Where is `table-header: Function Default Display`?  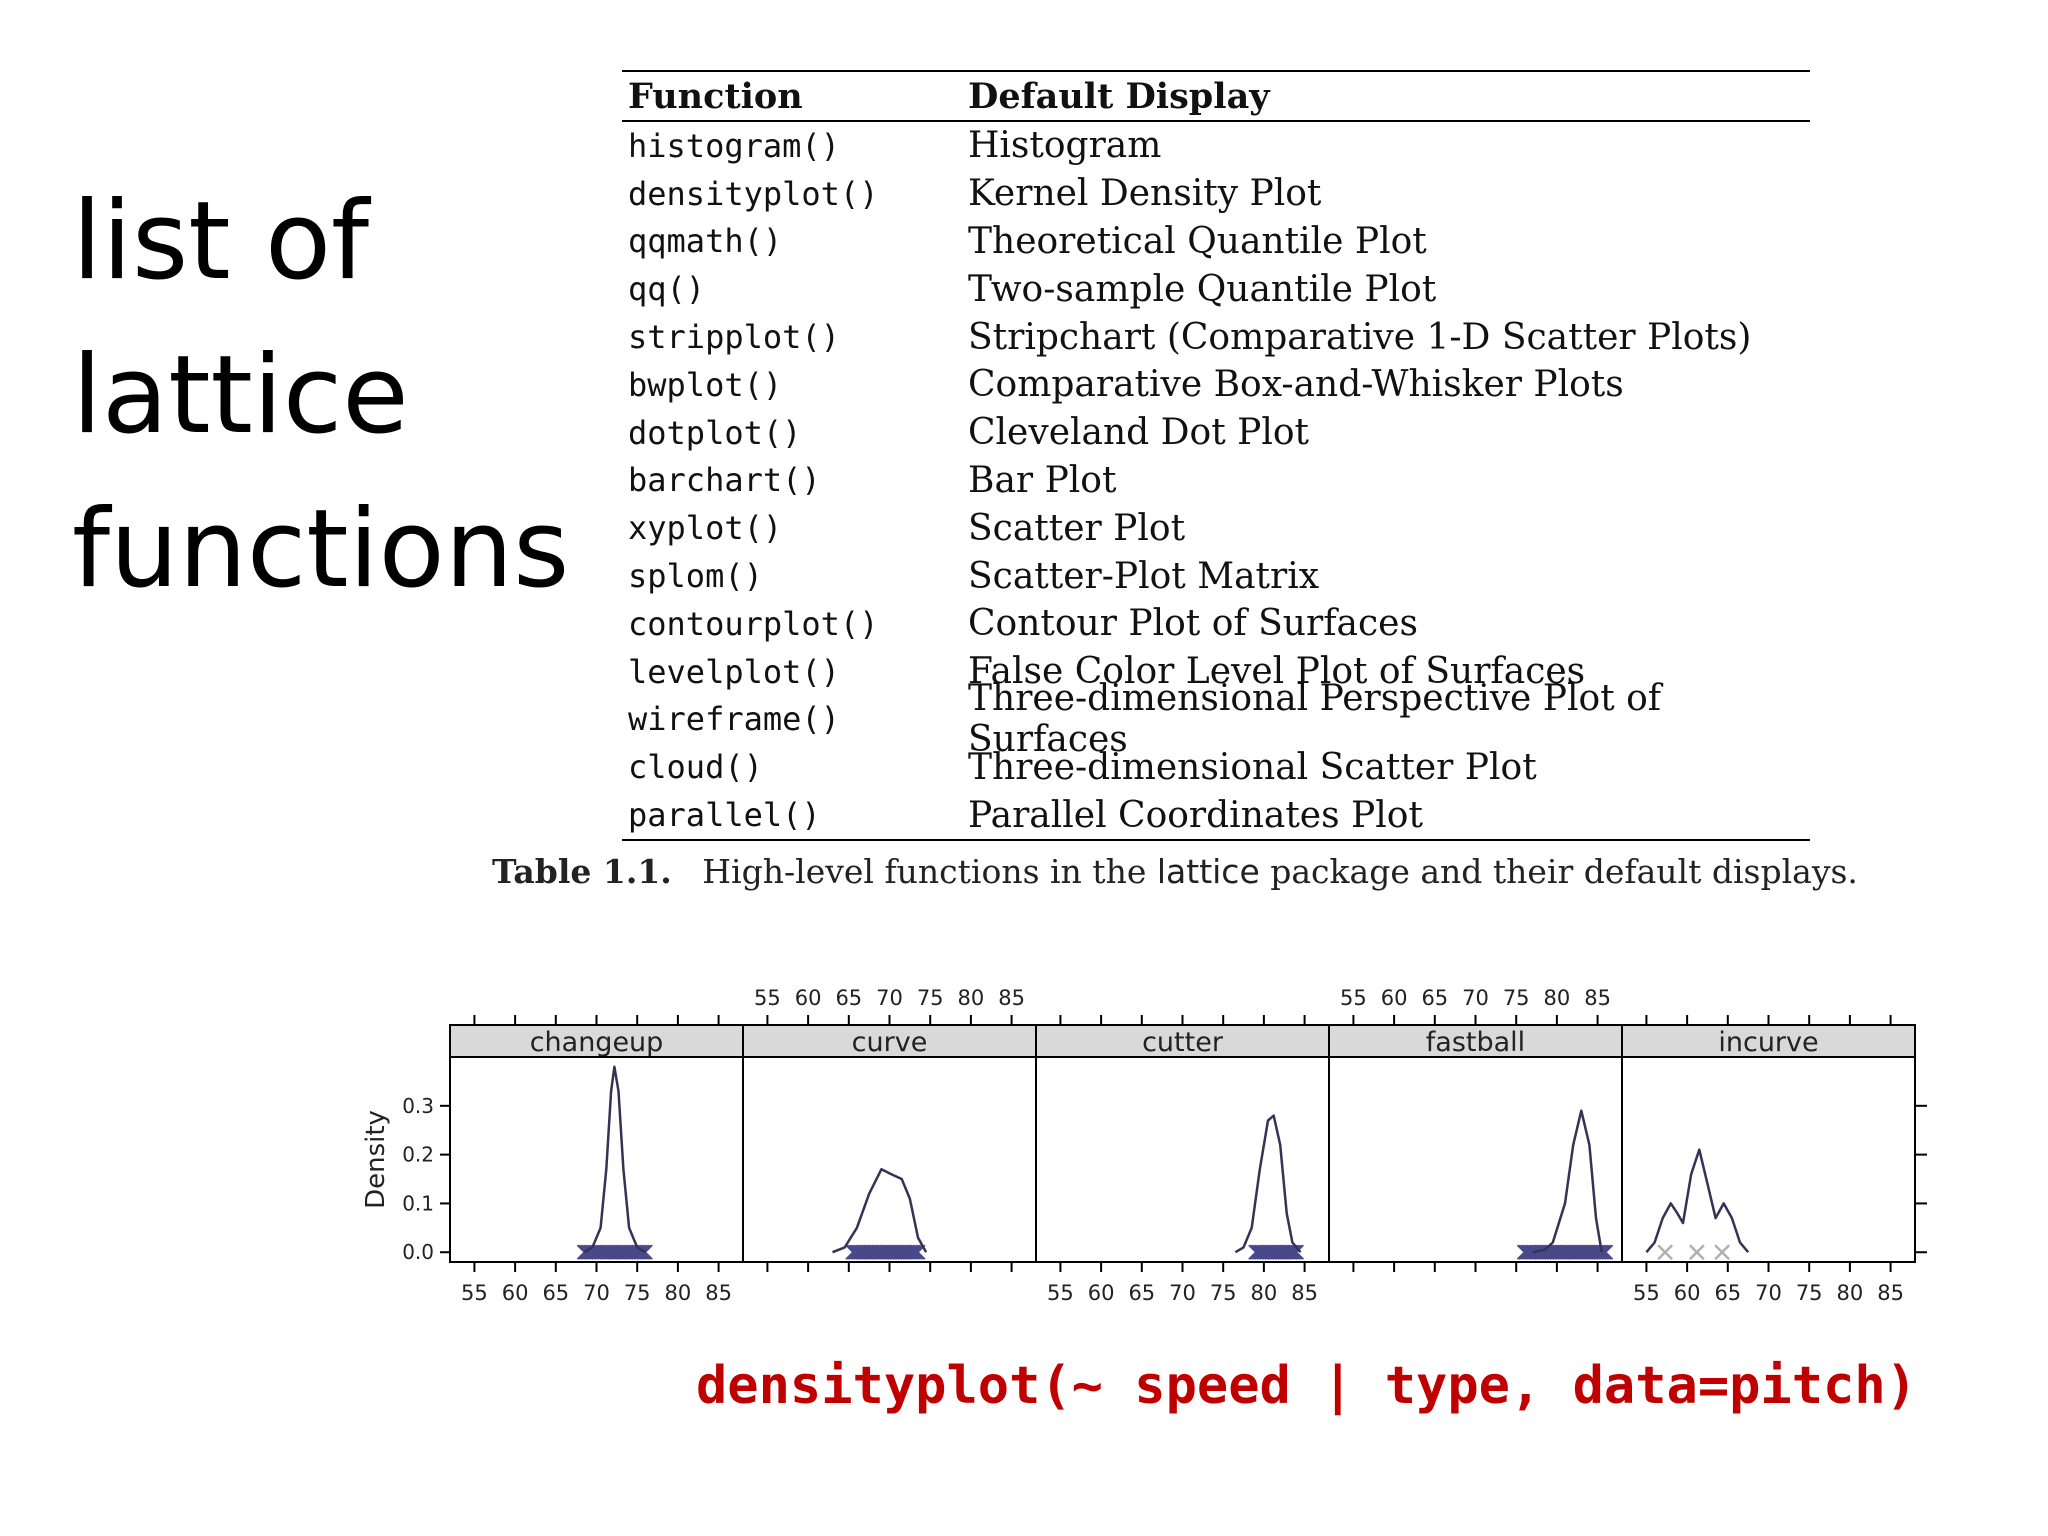 table-header: Function Default Display is located at coordinates (1216, 97).